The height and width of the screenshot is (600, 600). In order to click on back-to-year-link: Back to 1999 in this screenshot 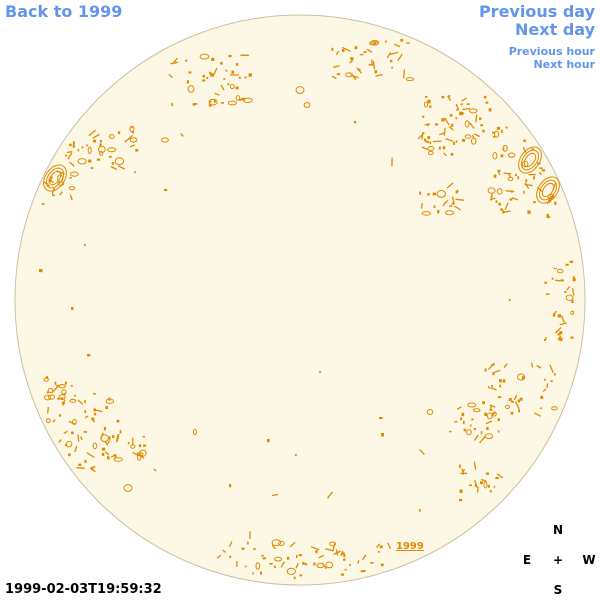, I will do `click(64, 11)`.